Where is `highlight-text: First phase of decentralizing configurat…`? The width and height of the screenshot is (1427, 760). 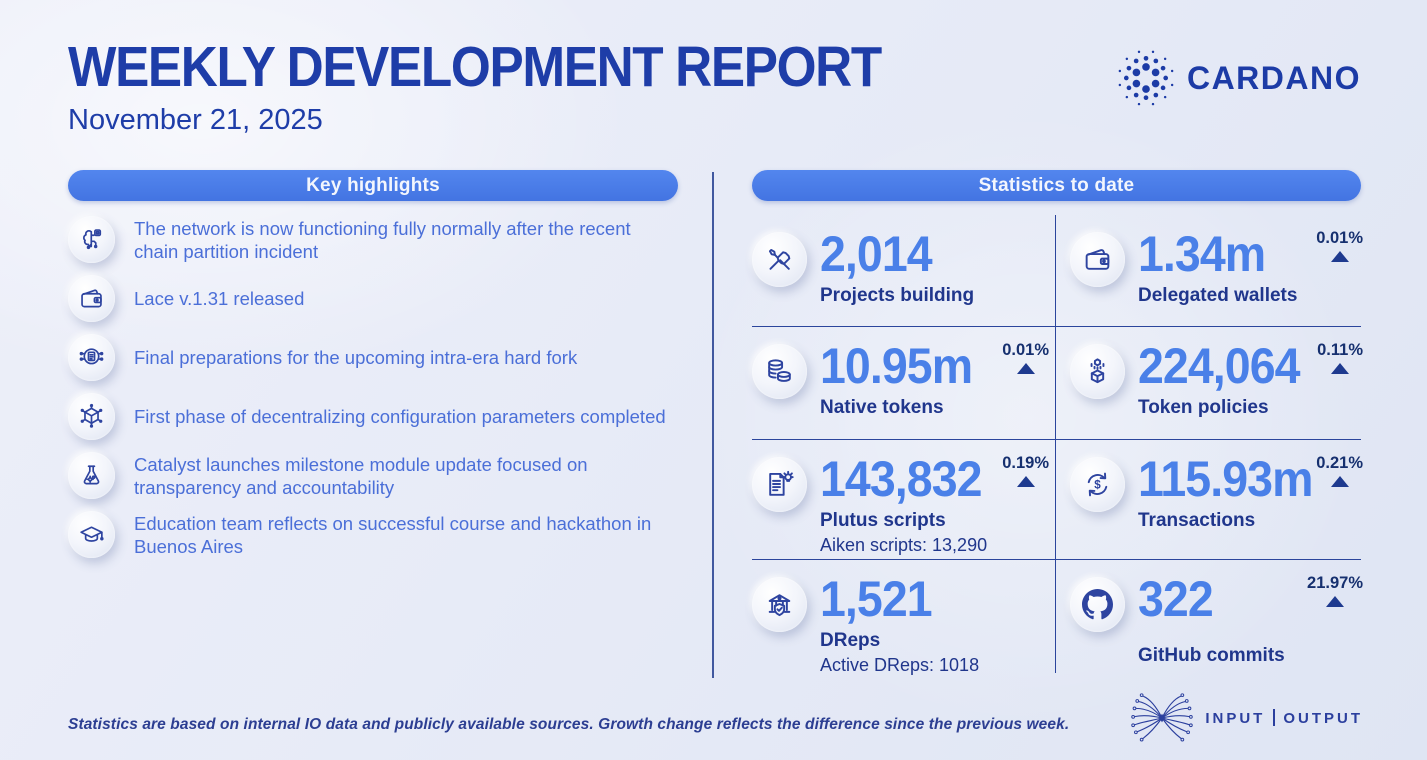
highlight-text: First phase of decentralizing configurat… is located at coordinates (400, 416).